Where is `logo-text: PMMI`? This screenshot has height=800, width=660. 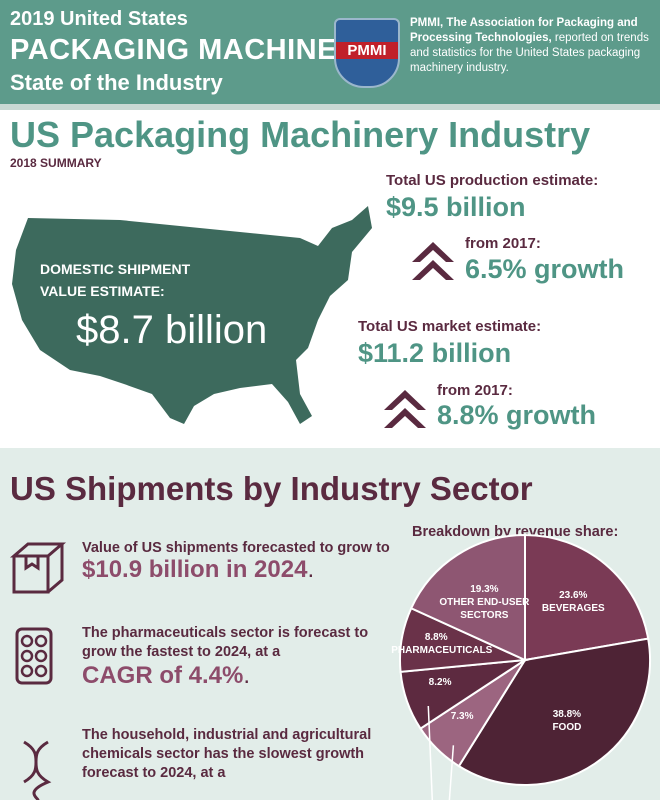 logo-text: PMMI is located at coordinates (367, 50).